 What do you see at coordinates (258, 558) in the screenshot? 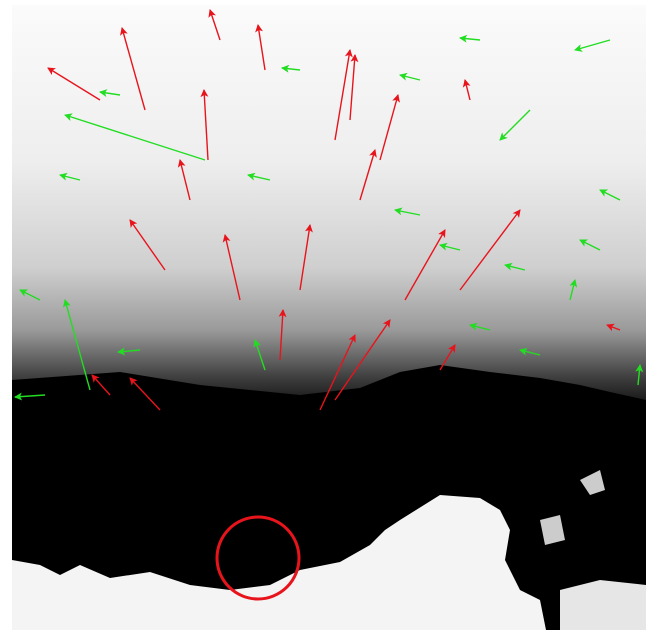
I see `highlight-circle` at bounding box center [258, 558].